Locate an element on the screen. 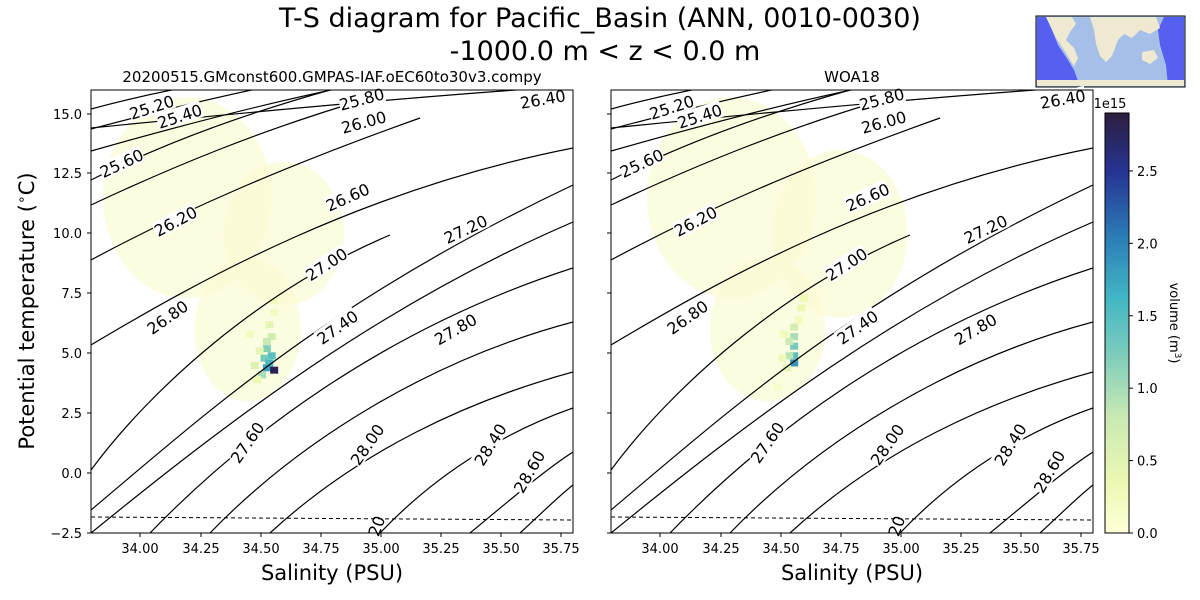 The width and height of the screenshot is (1200, 600). x-tick-label: 35.00 is located at coordinates (380, 549).